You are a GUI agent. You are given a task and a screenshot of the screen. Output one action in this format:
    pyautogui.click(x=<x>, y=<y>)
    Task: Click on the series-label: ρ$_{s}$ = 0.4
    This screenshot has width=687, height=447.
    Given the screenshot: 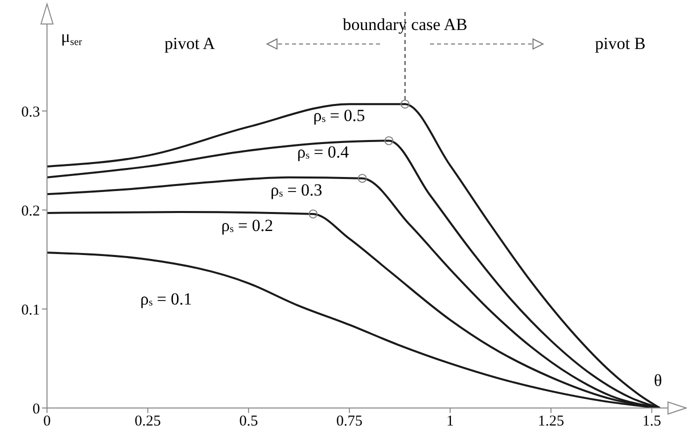 What is the action you would take?
    pyautogui.click(x=323, y=152)
    